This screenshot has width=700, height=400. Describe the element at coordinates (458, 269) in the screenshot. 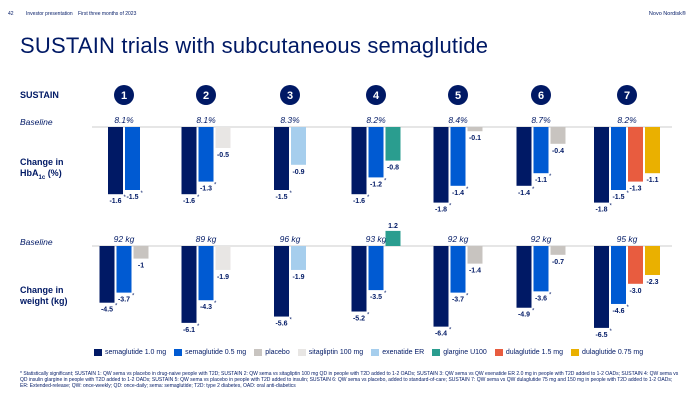

I see `weight-bar-t5-s1` at that location.